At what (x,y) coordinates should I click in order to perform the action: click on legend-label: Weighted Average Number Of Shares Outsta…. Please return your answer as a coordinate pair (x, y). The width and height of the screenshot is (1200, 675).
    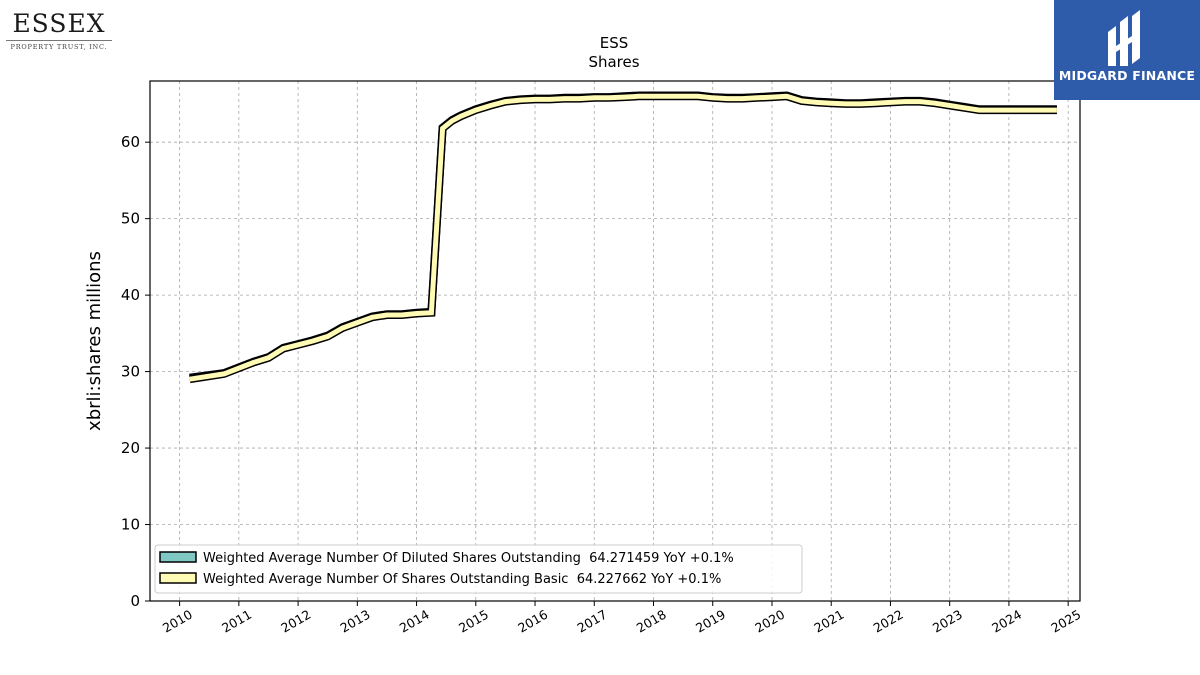
    Looking at the image, I should click on (462, 579).